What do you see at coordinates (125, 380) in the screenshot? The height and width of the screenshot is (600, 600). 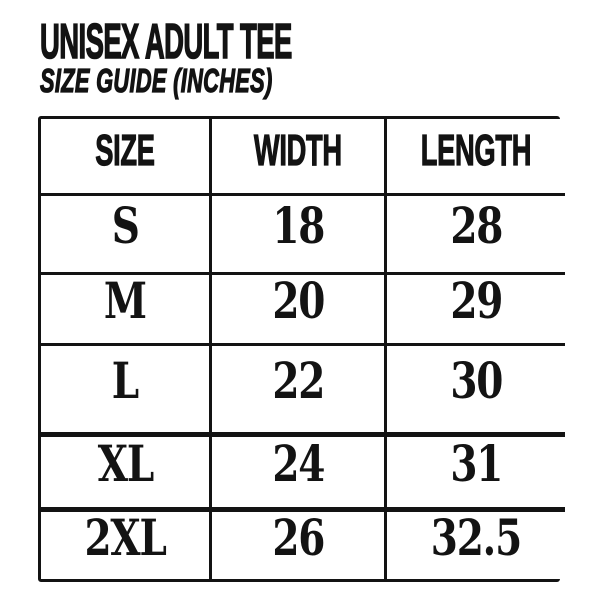 I see `value-l-size: L` at bounding box center [125, 380].